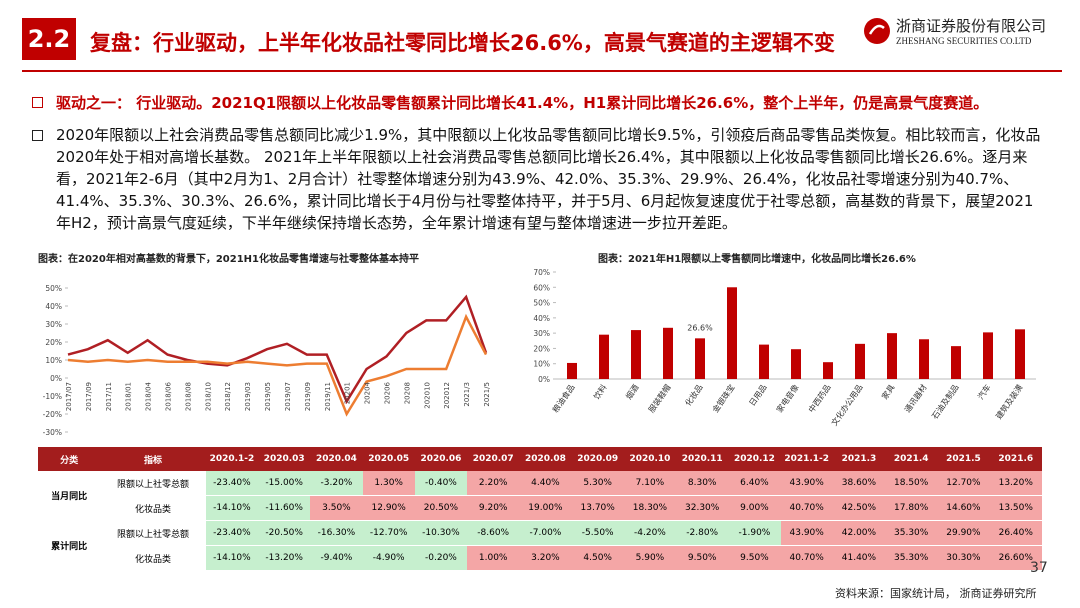 The height and width of the screenshot is (608, 1080). Describe the element at coordinates (228, 396) in the screenshot. I see `x-tick-label: 2018/12` at that location.